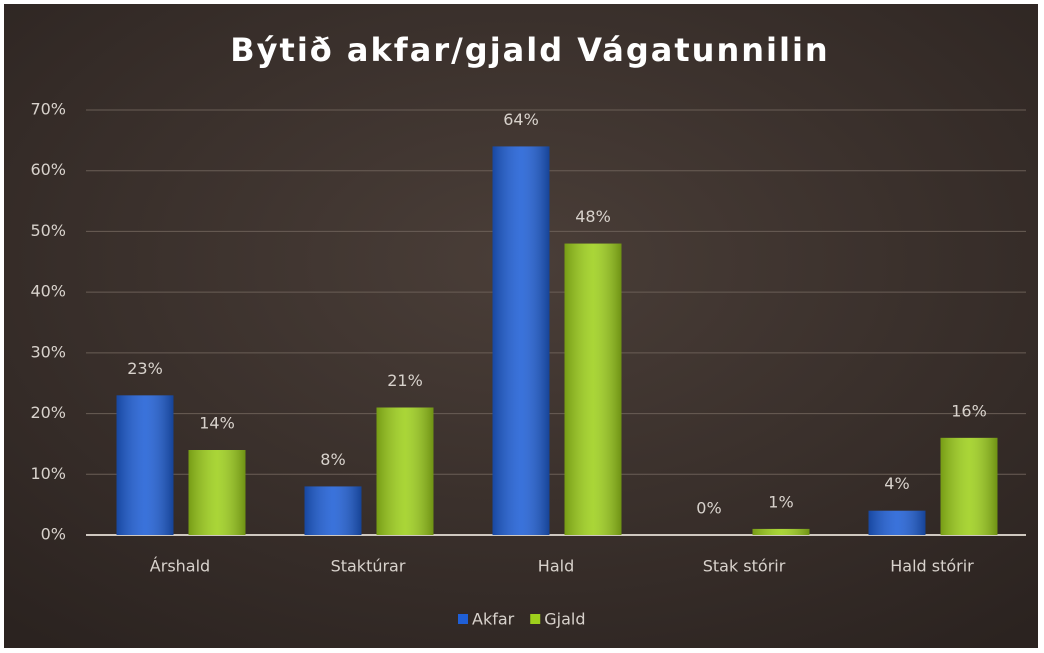 This screenshot has width=1044, height=653. I want to click on value-label: 16%, so click(969, 410).